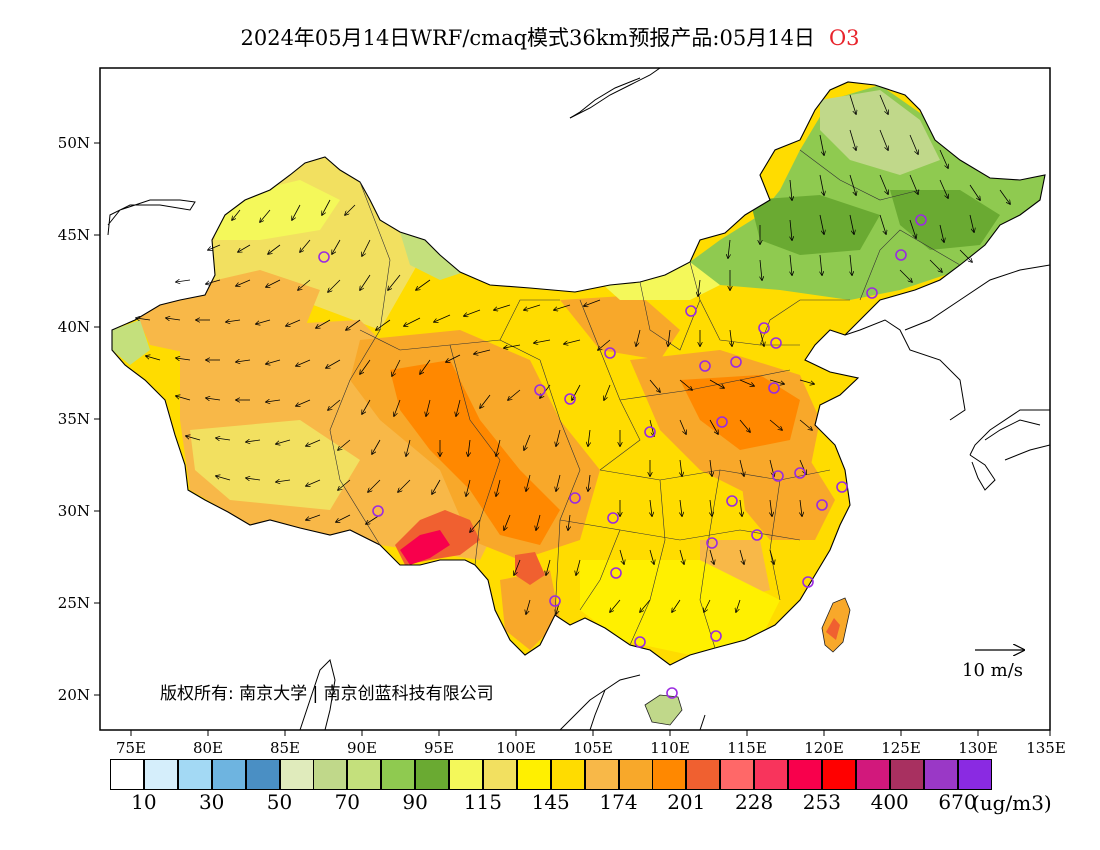 This screenshot has width=1100, height=850. Describe the element at coordinates (978, 748) in the screenshot. I see `lon-tick: 130E` at that location.